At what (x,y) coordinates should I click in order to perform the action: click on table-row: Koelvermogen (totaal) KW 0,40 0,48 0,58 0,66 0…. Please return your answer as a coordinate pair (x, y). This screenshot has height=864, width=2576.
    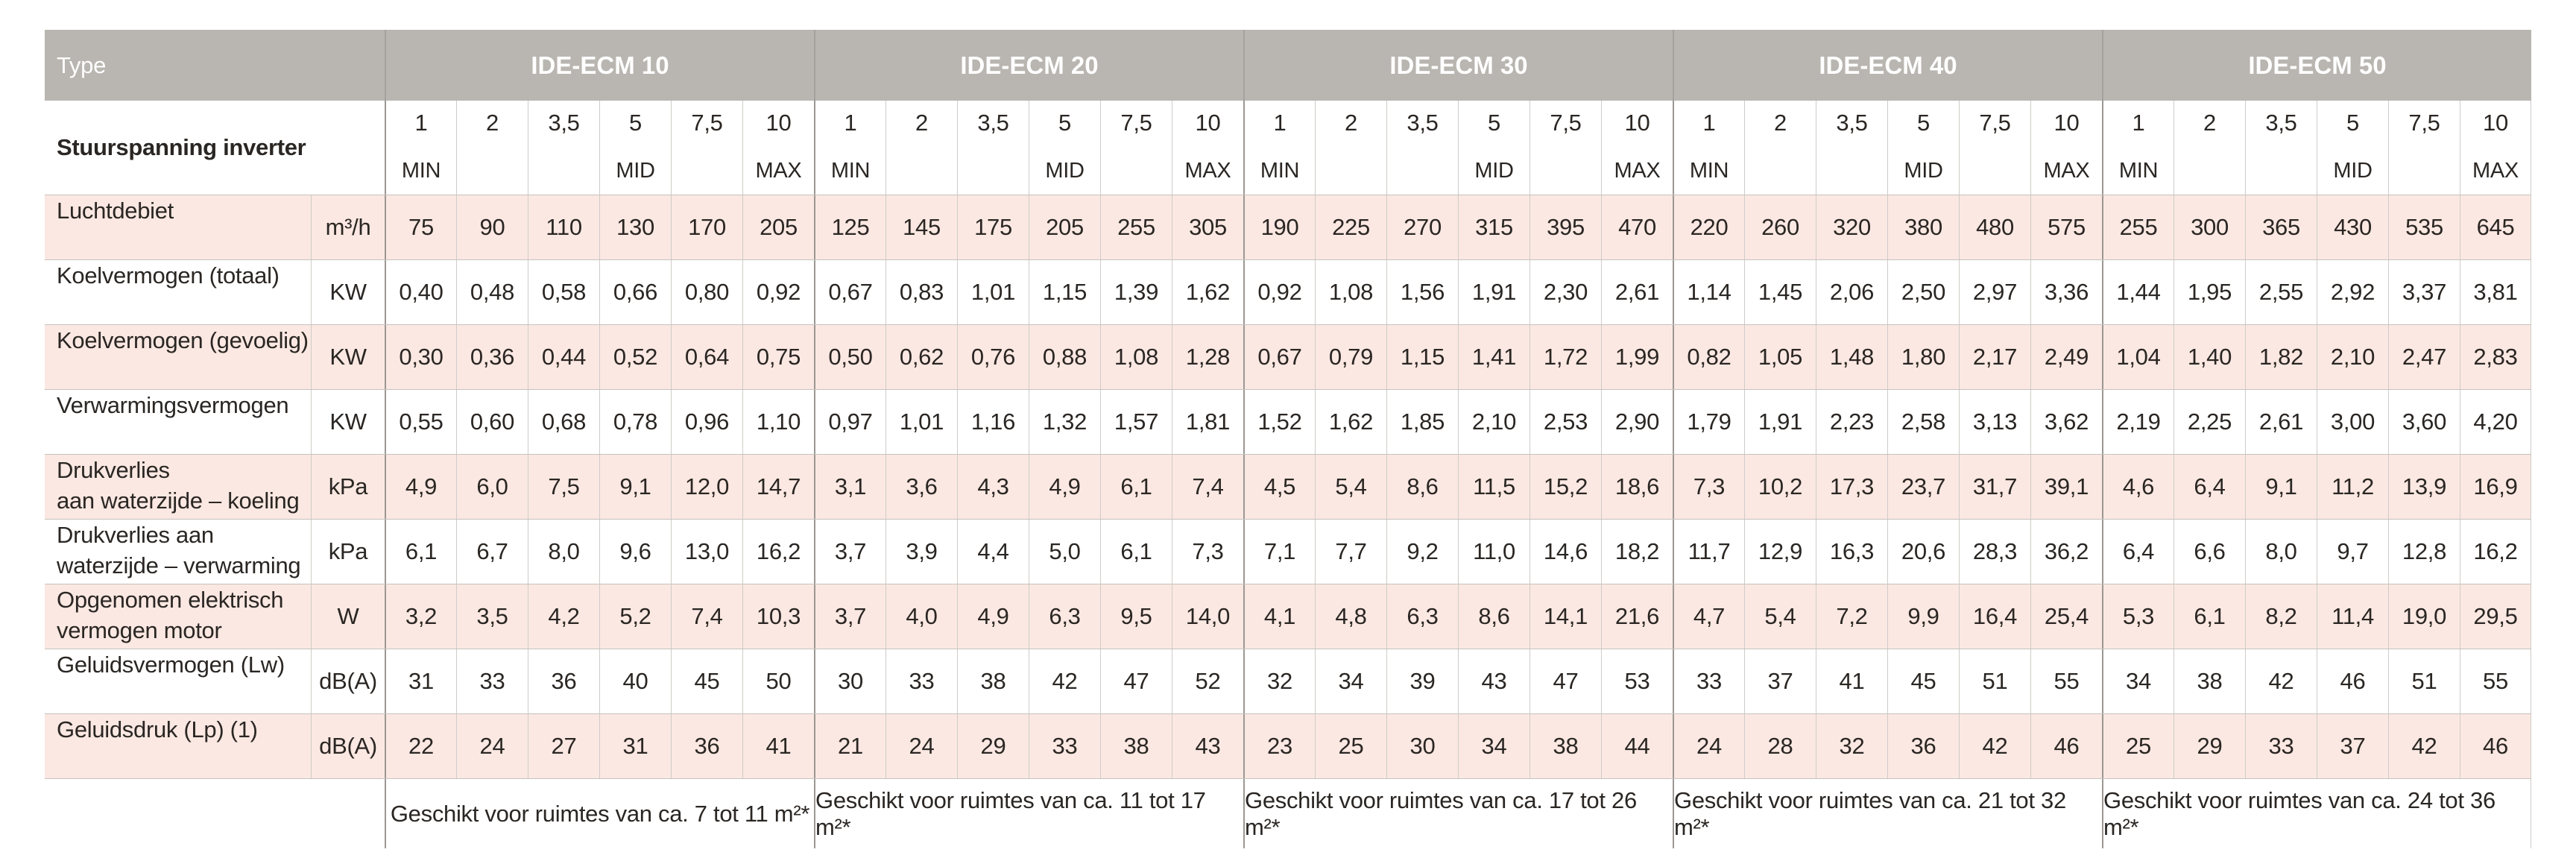
    Looking at the image, I should click on (1288, 291).